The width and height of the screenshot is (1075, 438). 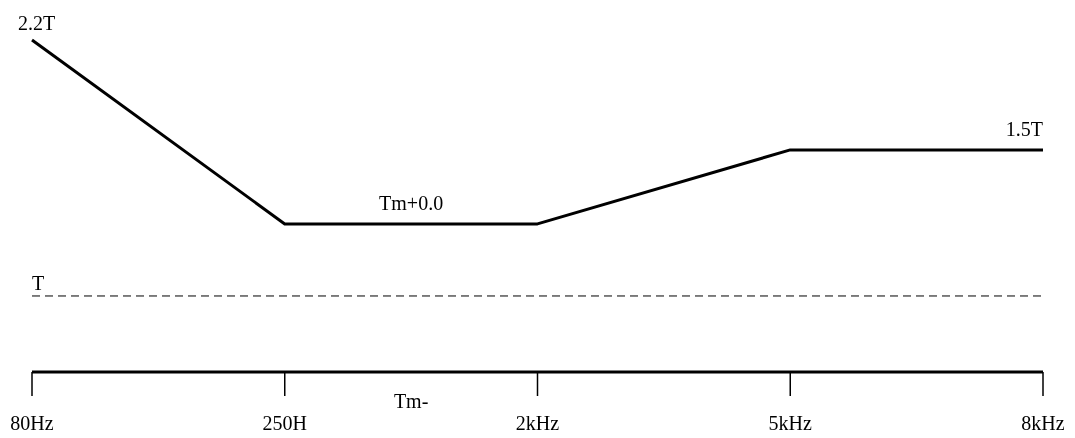 What do you see at coordinates (537, 423) in the screenshot?
I see `x-tick-label: 2kHz` at bounding box center [537, 423].